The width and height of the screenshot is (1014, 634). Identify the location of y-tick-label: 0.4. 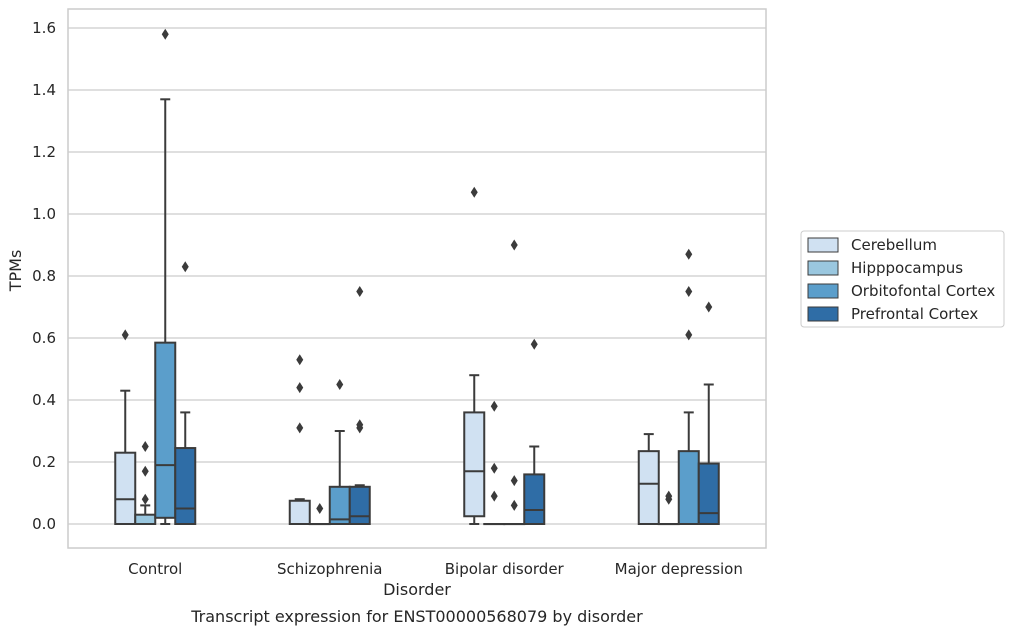
(44, 400).